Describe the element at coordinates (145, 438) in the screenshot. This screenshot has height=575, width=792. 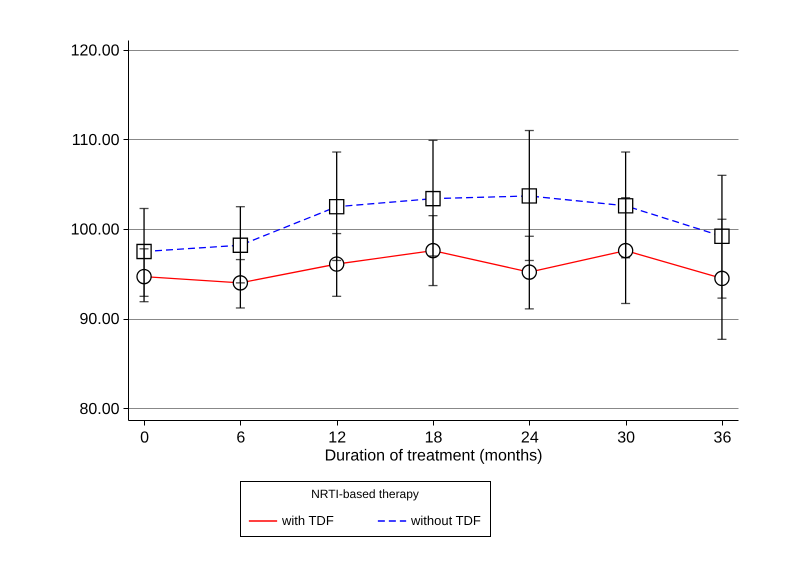
I see `x-tick-label: 0` at that location.